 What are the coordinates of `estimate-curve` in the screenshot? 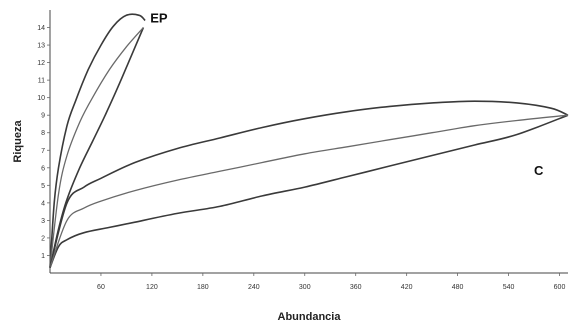 It's located at (96, 147).